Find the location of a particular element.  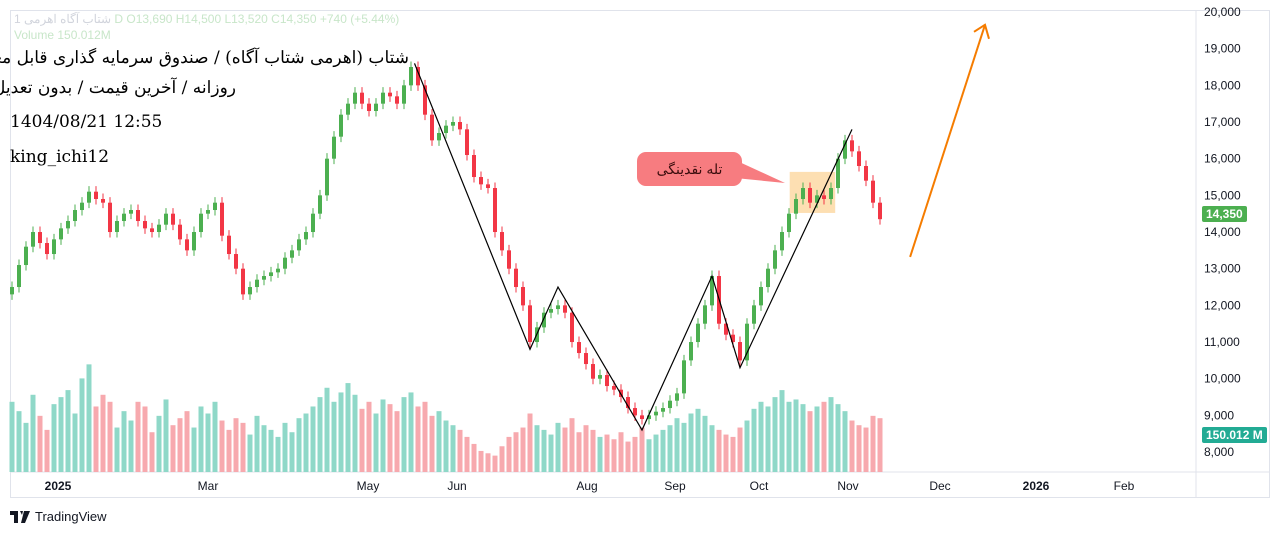

x-tick-label: Nov is located at coordinates (847, 486).